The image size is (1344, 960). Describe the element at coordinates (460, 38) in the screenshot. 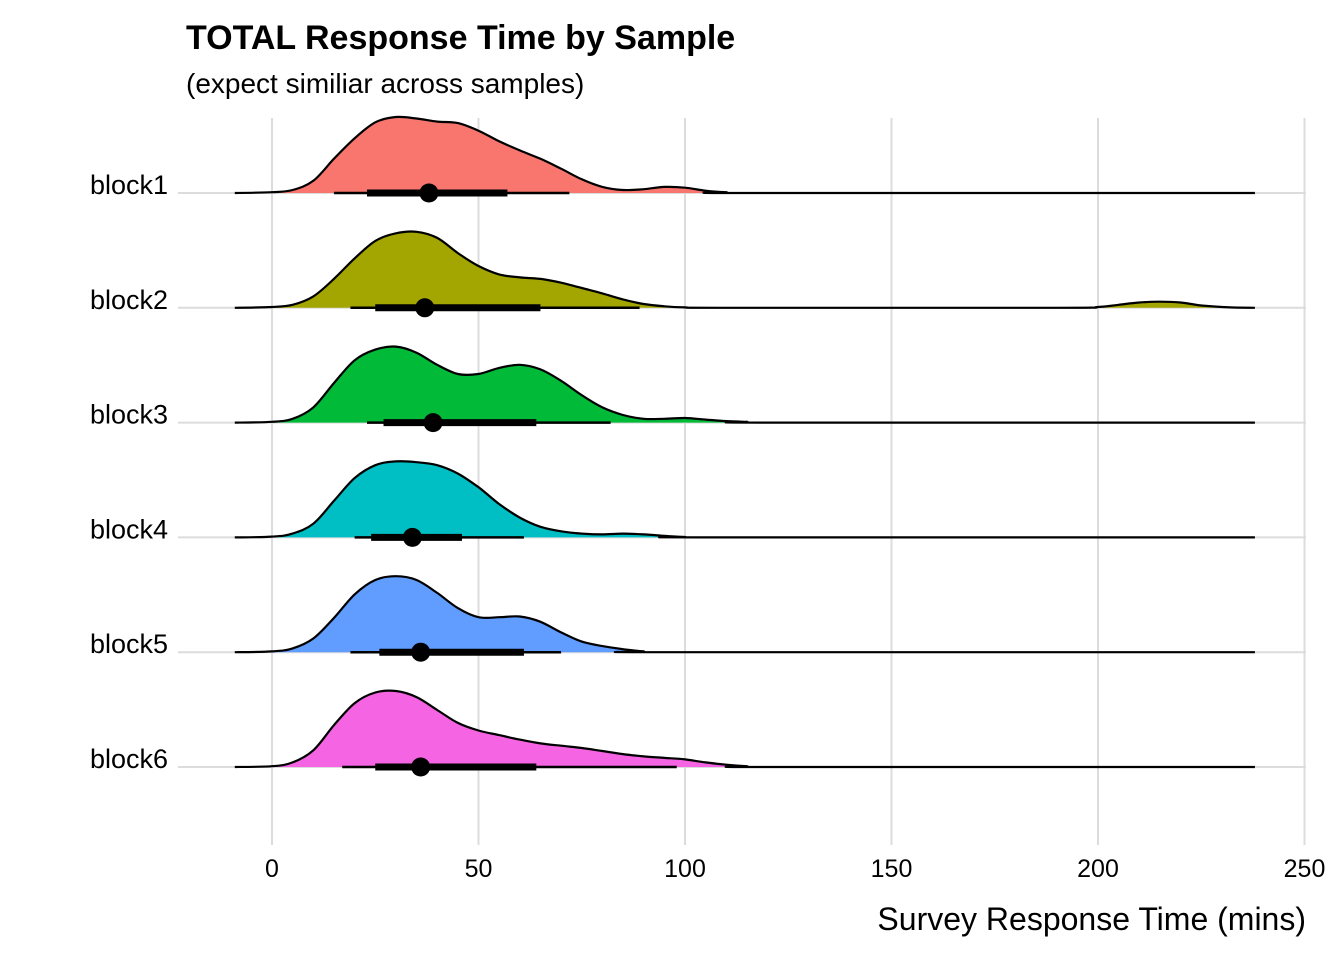

I see `chart-title: TOTAL Response Time by Sample` at that location.